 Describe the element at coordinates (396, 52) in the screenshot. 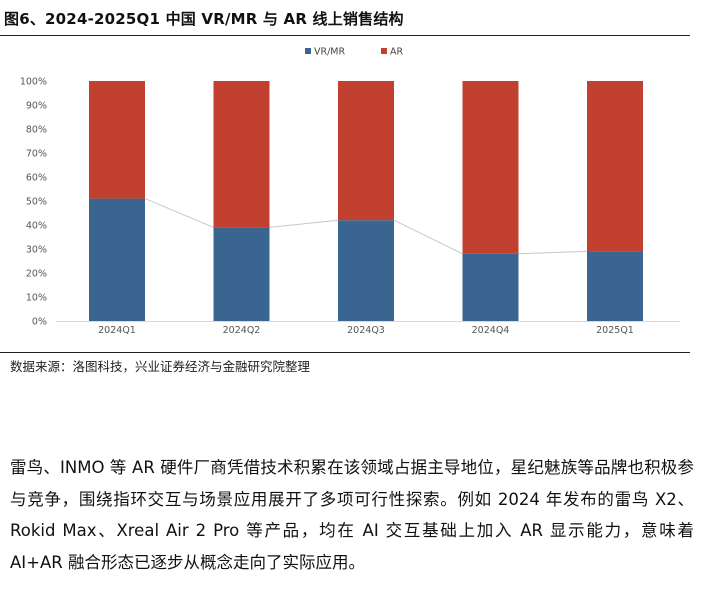

I see `legend-label: AR` at that location.